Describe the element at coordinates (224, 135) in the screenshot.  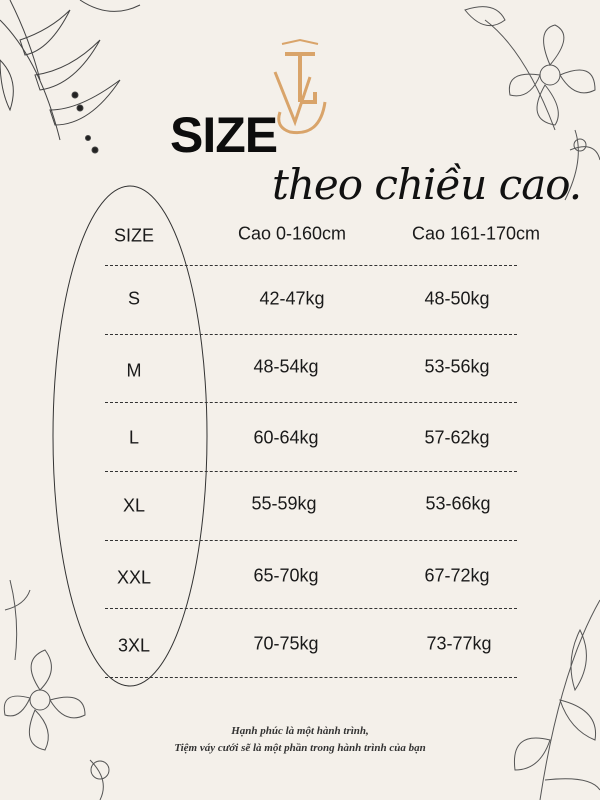
I see `page-title: SIZE` at that location.